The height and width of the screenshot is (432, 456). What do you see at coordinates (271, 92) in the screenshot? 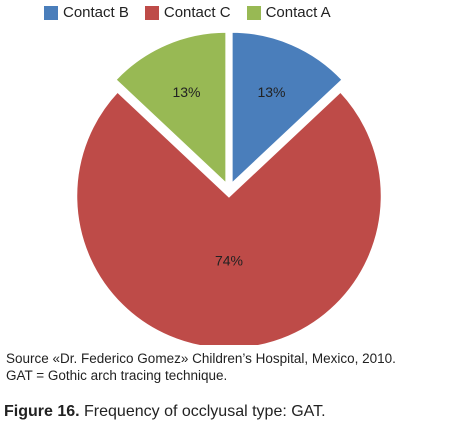
I see `slice-label-contact-b: 13%` at bounding box center [271, 92].